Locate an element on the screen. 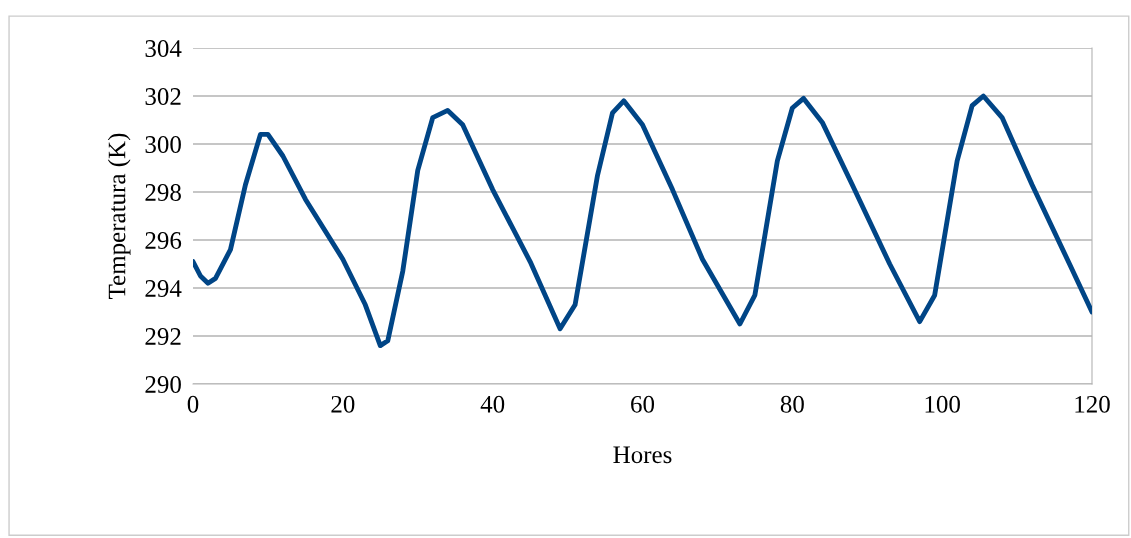  y-tick-label: 302 is located at coordinates (163, 96).